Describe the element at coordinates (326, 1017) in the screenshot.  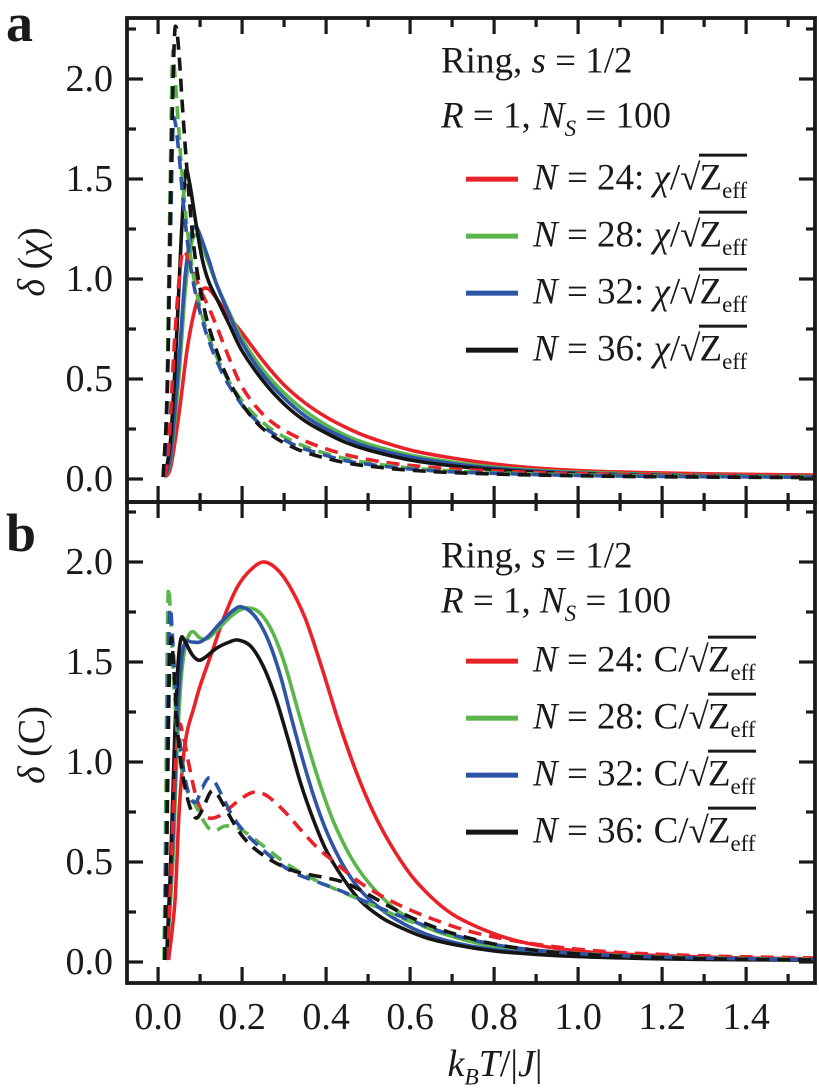
I see `x-tick-label: 0.4` at that location.